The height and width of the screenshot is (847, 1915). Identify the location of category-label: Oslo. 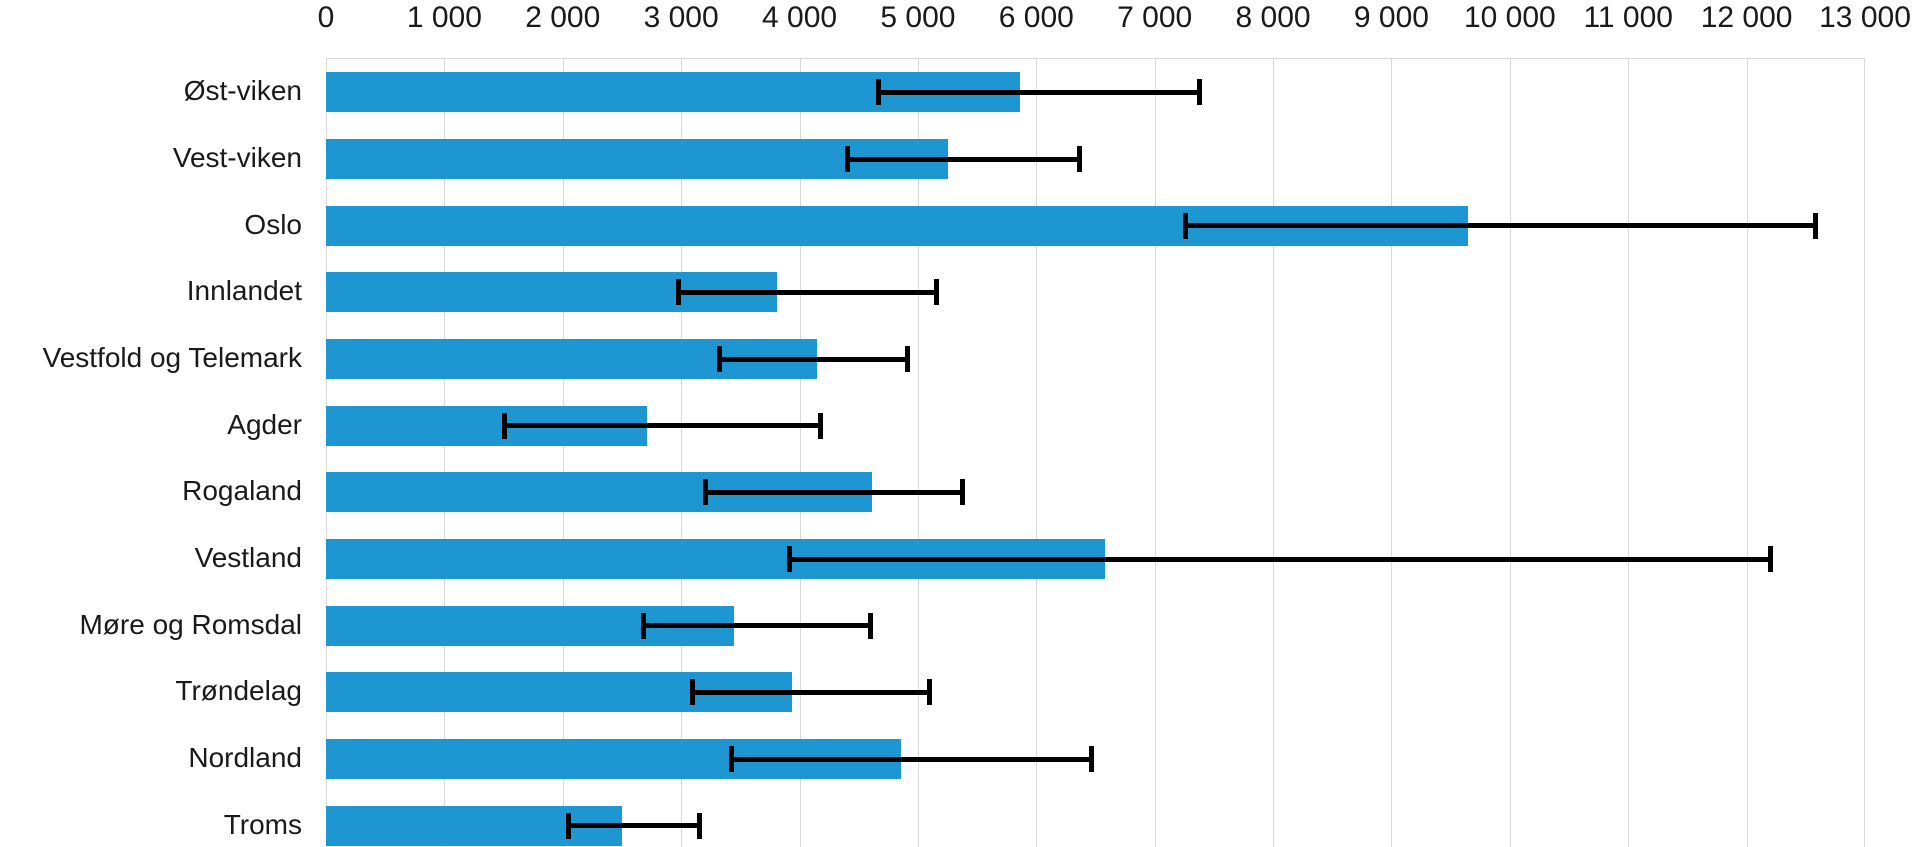
(273, 224).